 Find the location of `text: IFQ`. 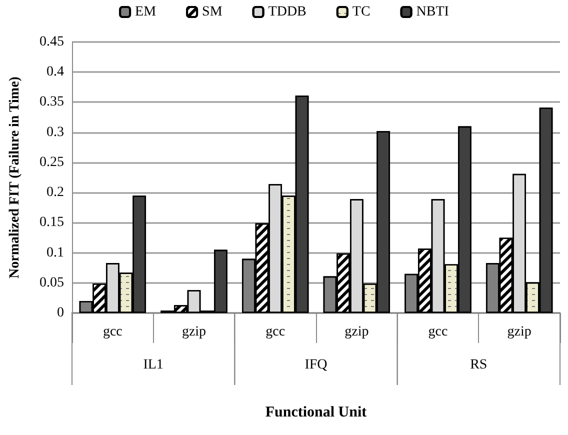

text: IFQ is located at coordinates (316, 365).